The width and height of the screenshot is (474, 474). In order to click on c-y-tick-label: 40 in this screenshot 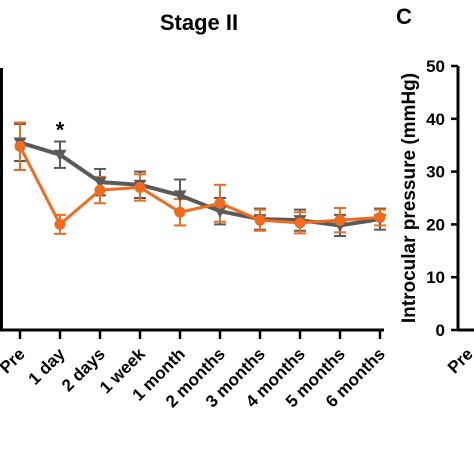, I will do `click(435, 119)`.